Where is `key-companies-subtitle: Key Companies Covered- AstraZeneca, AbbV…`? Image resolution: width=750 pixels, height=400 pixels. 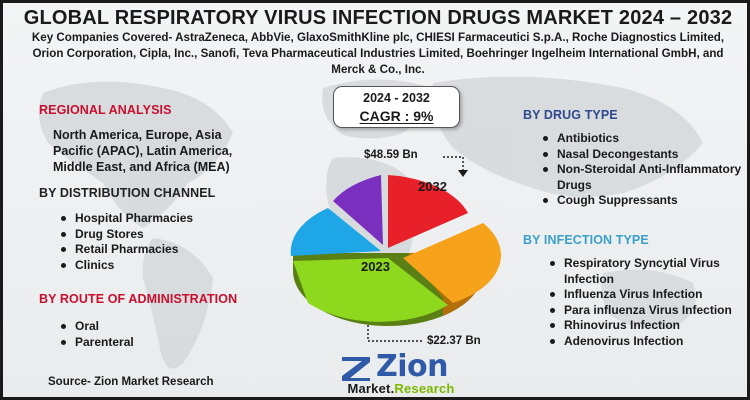 key-companies-subtitle: Key Companies Covered- AstraZeneca, AbbV… is located at coordinates (378, 53).